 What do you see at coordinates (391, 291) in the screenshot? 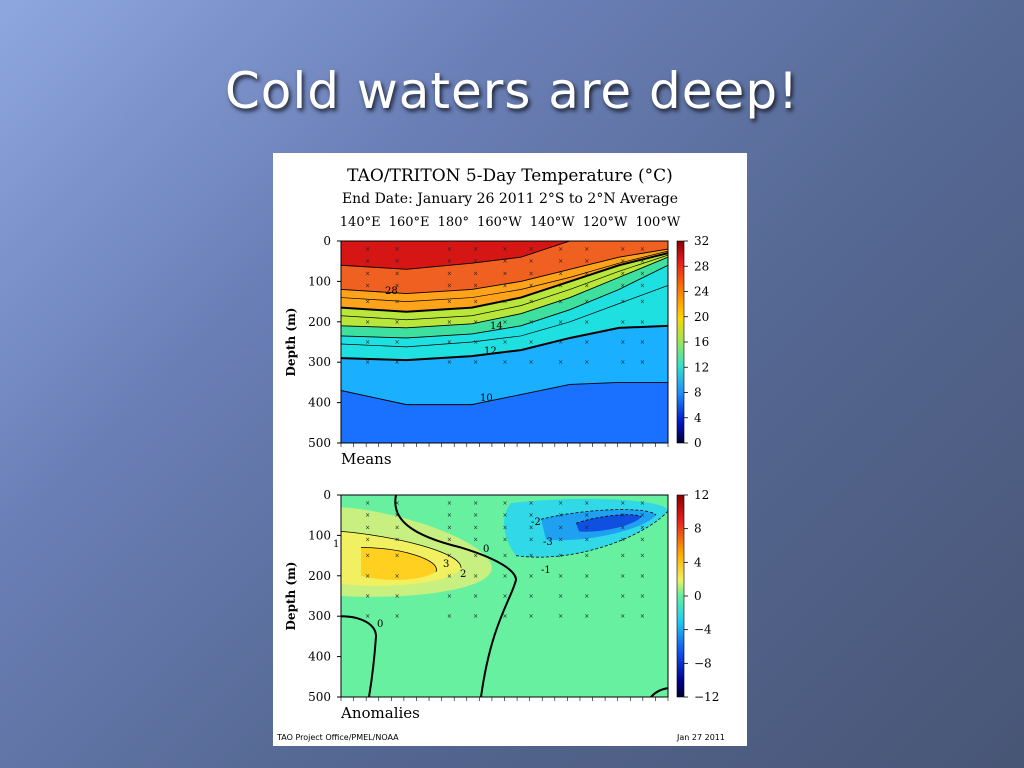
I see `means-contour-label: 28` at bounding box center [391, 291].